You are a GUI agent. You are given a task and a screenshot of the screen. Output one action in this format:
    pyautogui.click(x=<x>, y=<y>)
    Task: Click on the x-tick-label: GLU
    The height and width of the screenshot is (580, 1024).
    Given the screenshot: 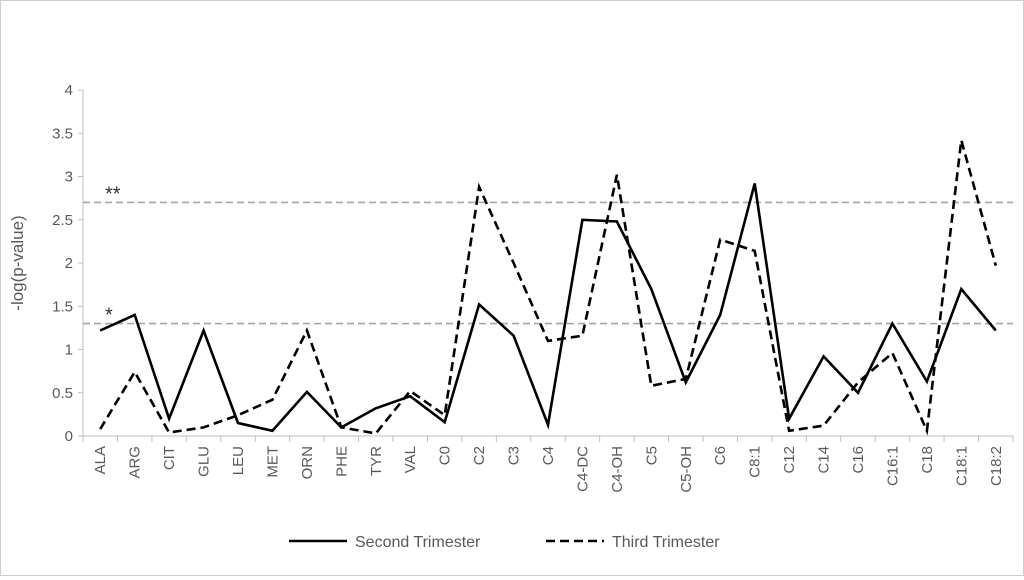 What is the action you would take?
    pyautogui.click(x=204, y=461)
    